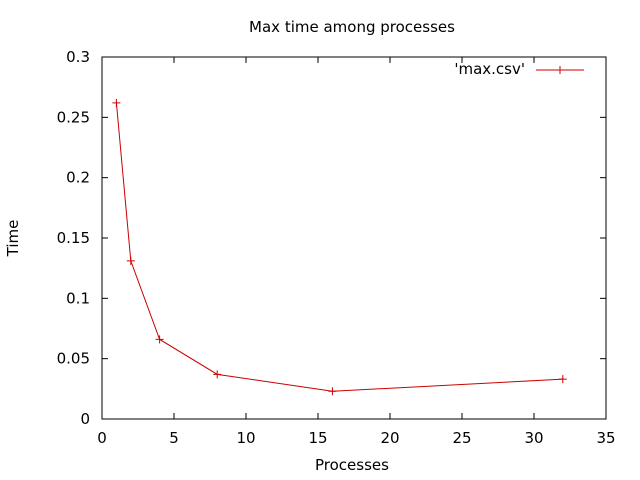 The height and width of the screenshot is (480, 640). I want to click on y-tick-label: 0.15, so click(73, 238).